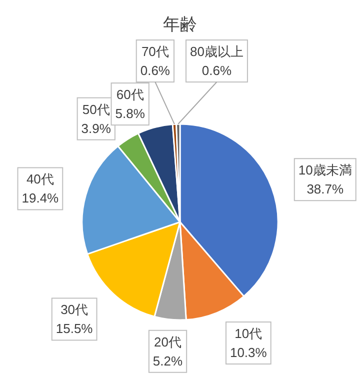  I want to click on data-label: 5.8%, so click(130, 114).